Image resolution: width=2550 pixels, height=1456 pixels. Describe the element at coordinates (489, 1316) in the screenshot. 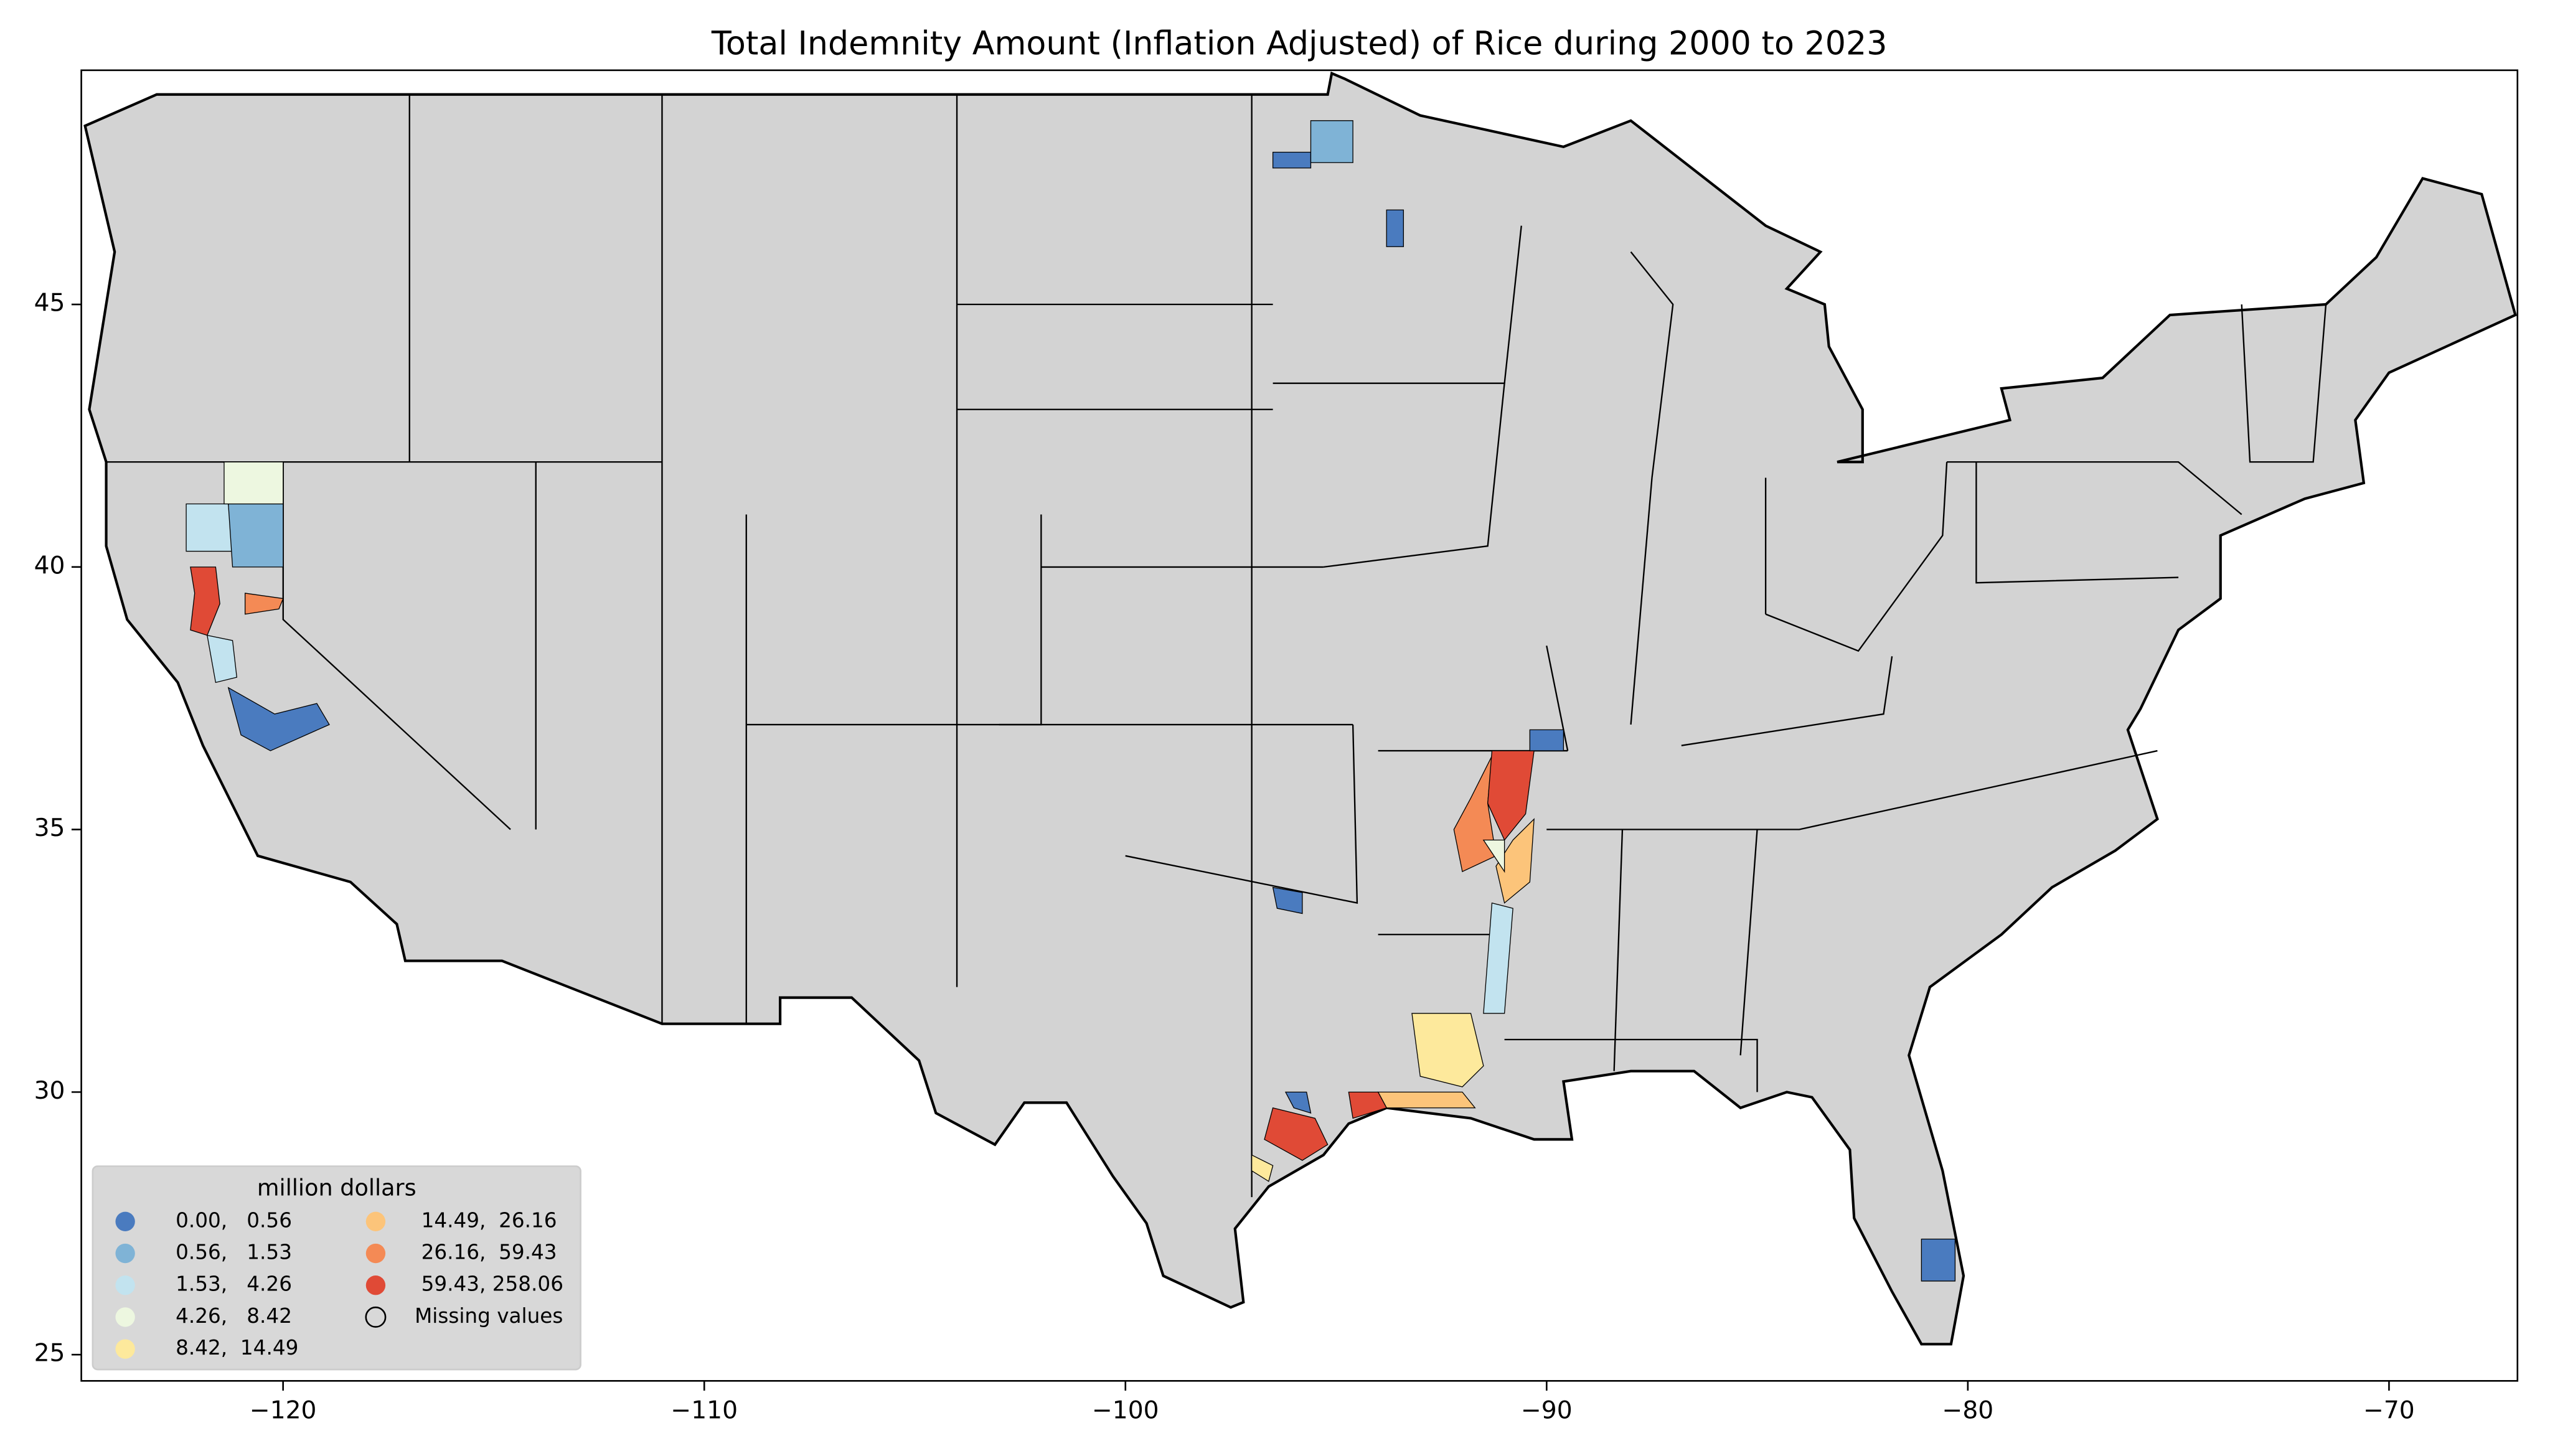

I see `legend-label: Missing values` at that location.